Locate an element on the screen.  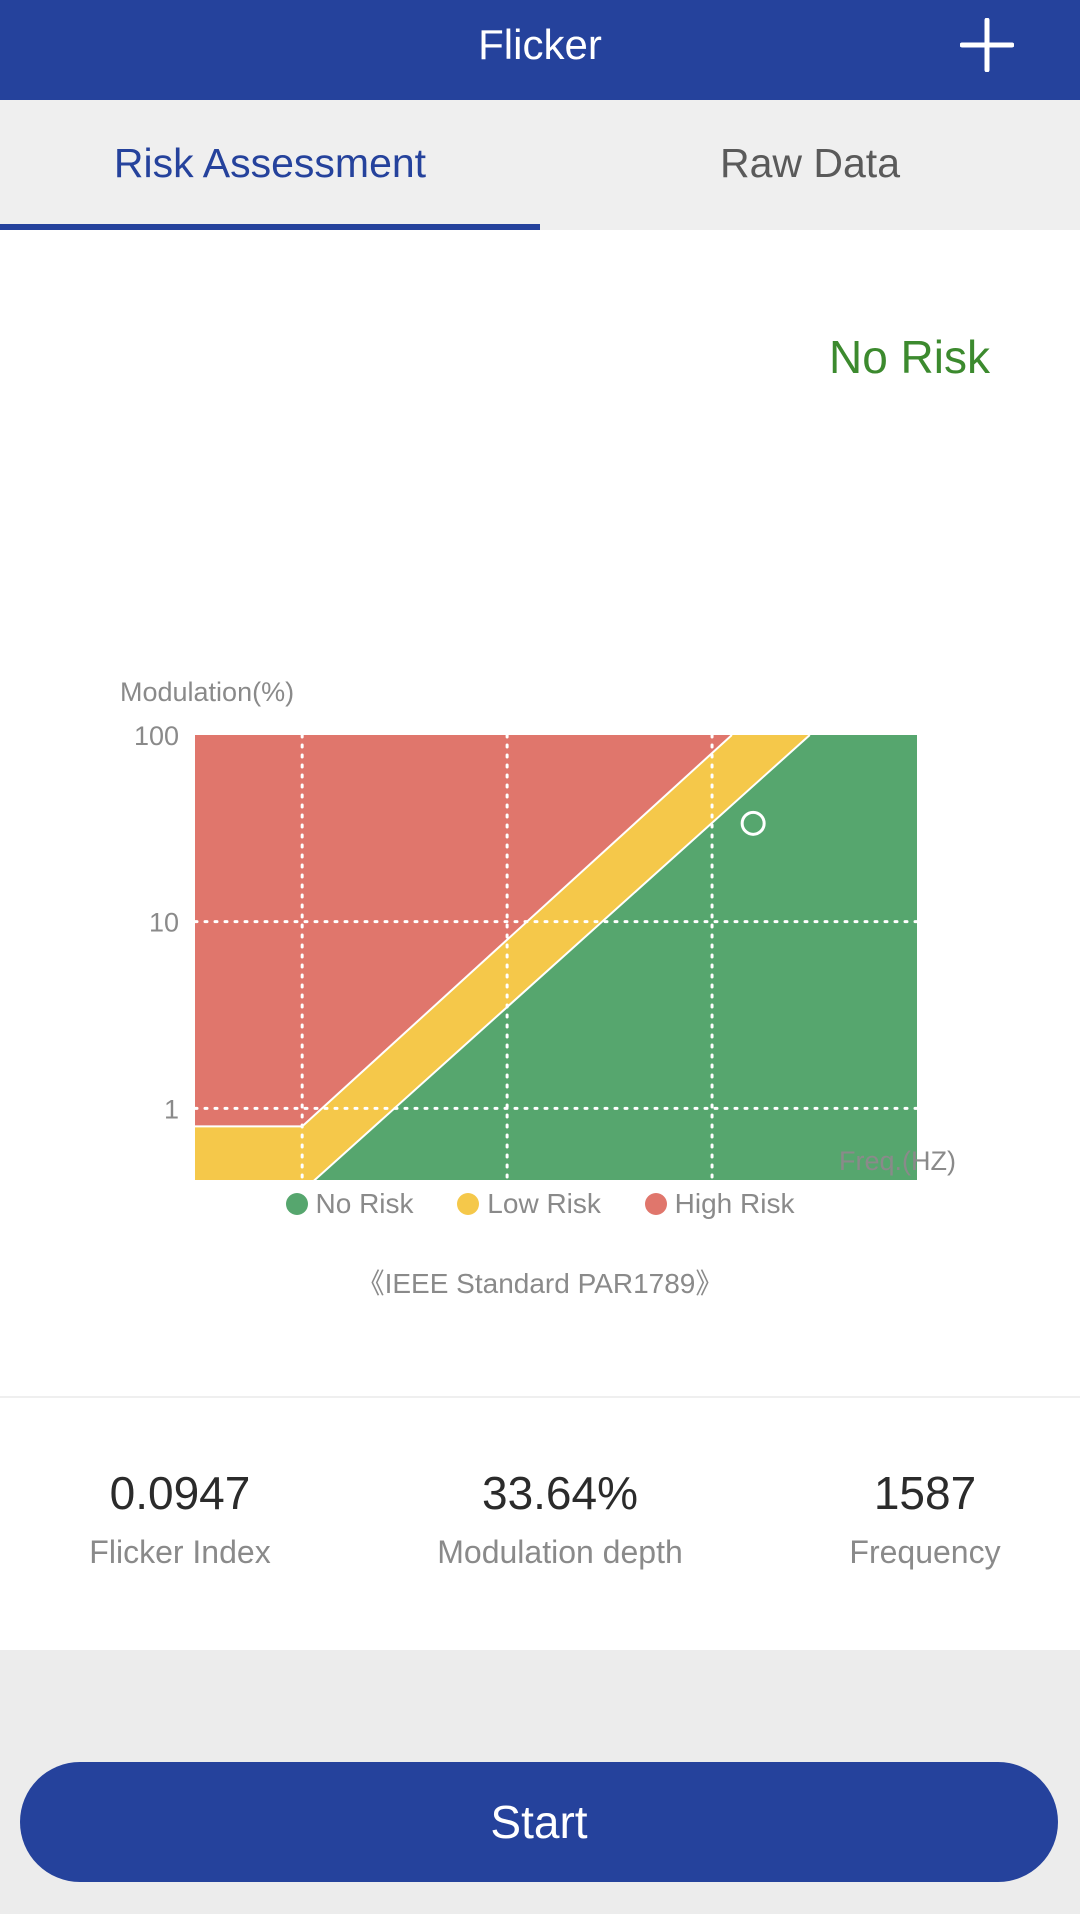
app-header: Flicker is located at coordinates (540, 50).